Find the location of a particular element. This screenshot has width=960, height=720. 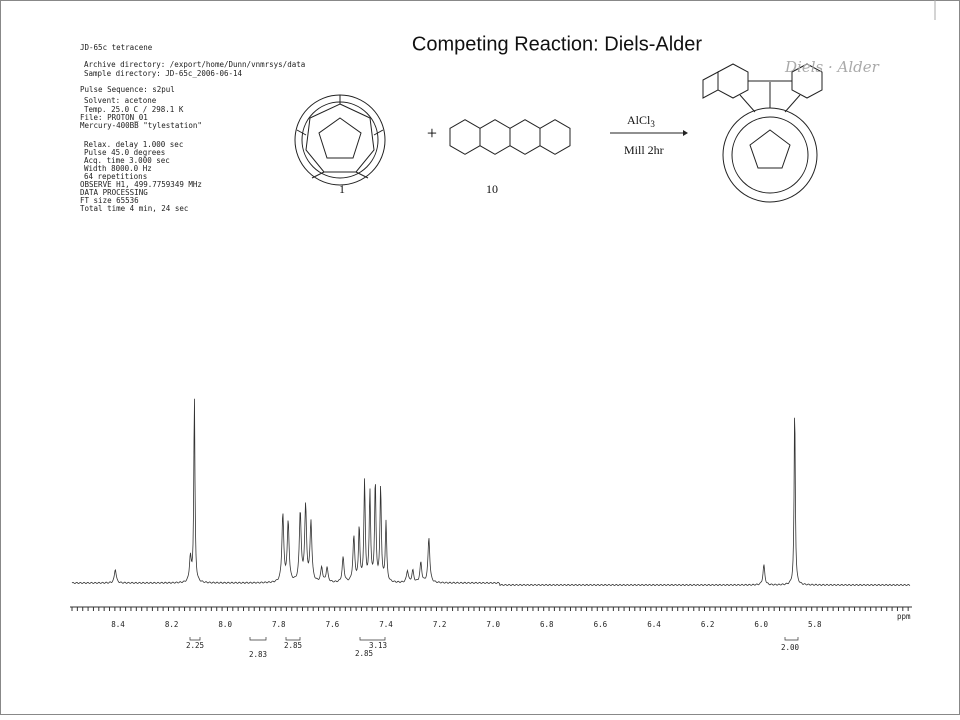

reagent-subscript: 3 is located at coordinates (652, 124).